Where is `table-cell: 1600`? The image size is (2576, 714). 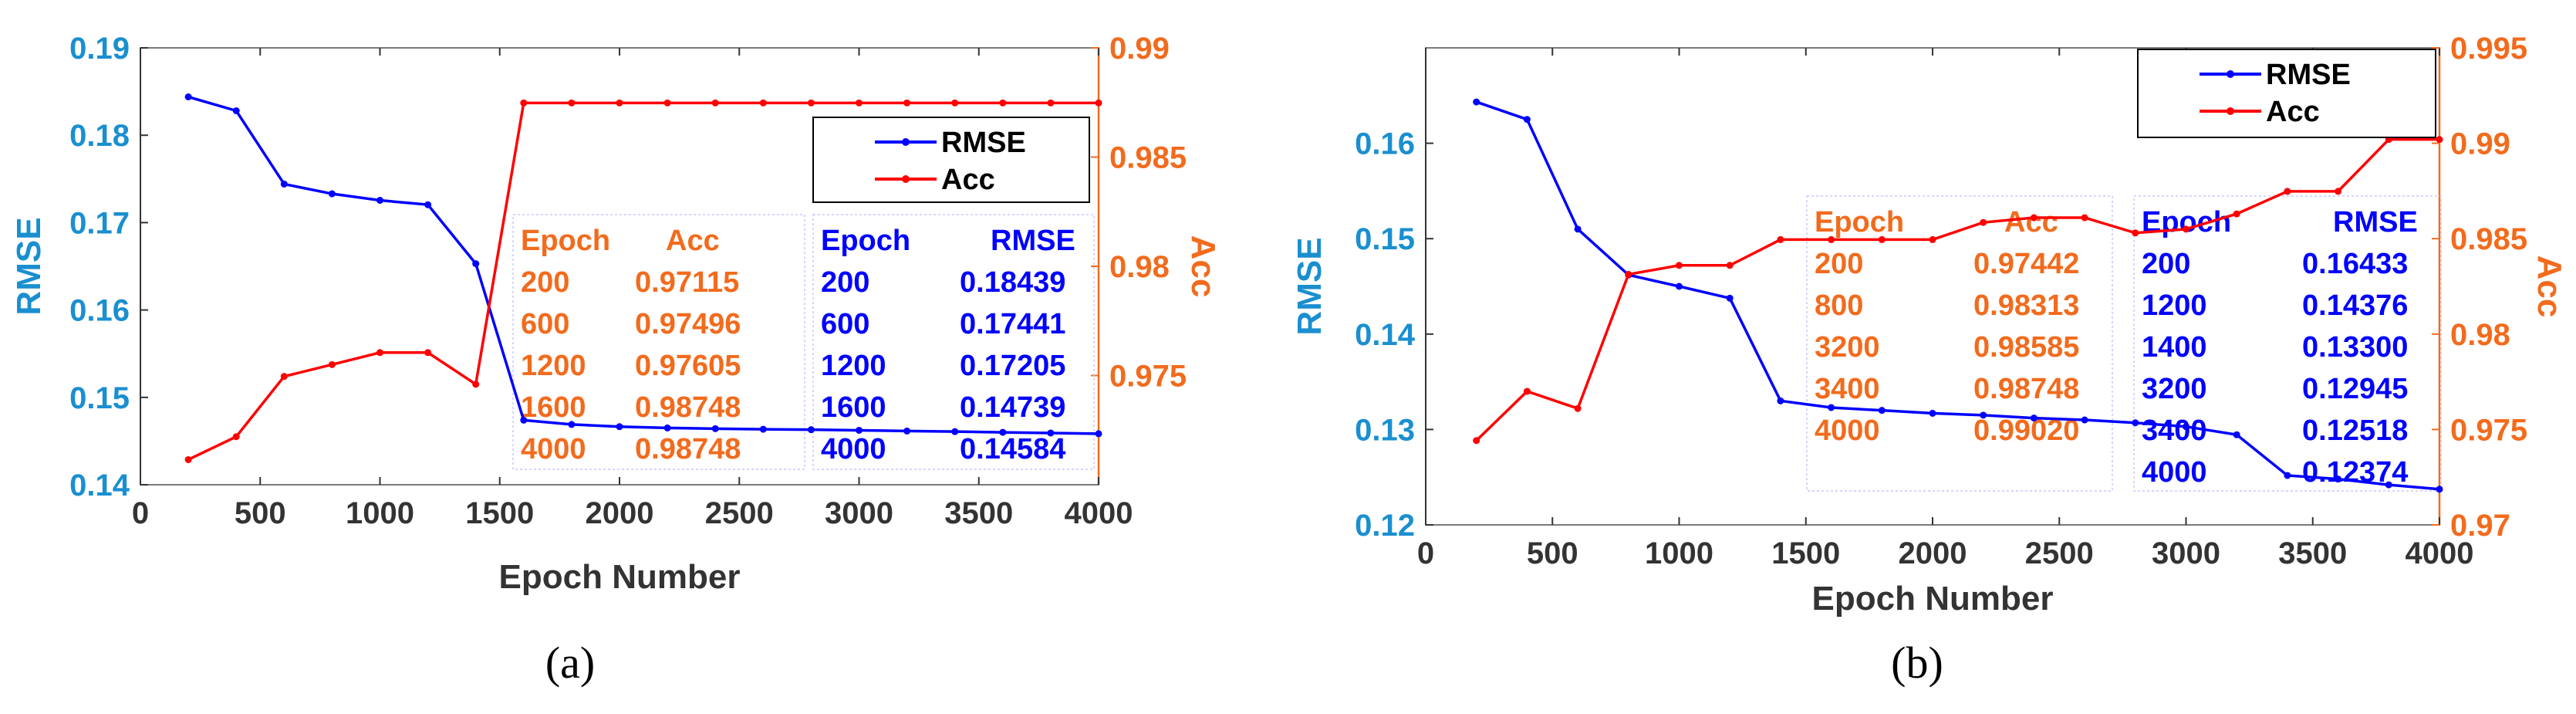
table-cell: 1600 is located at coordinates (553, 407).